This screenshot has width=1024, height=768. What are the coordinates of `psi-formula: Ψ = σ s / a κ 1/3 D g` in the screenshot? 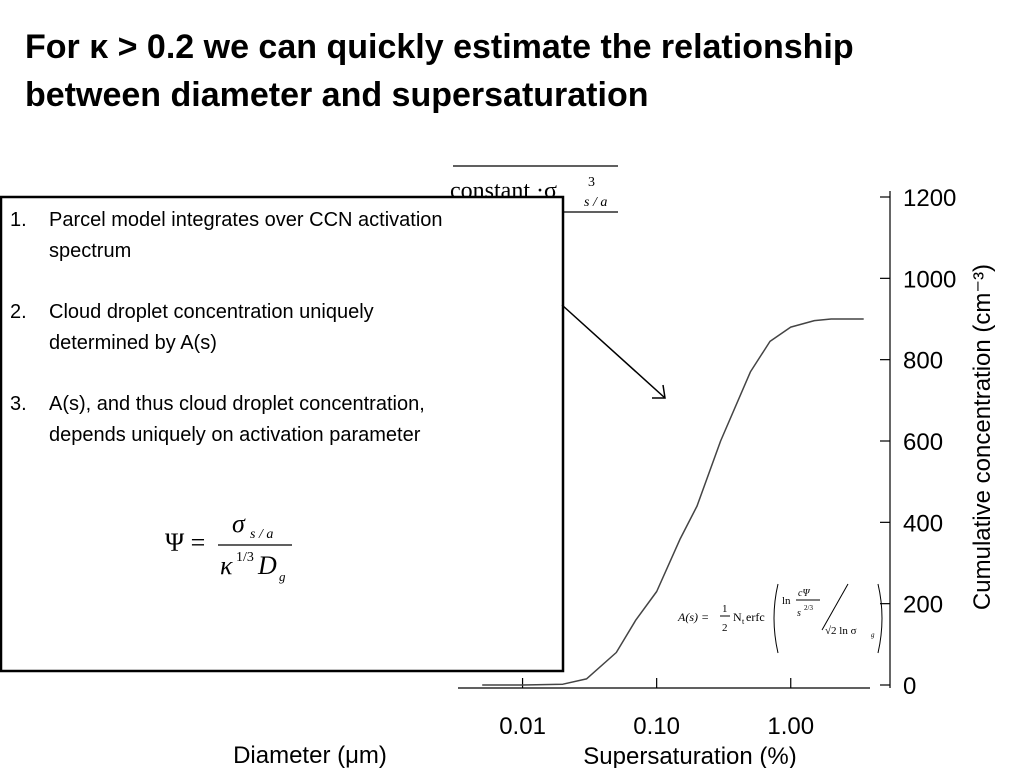 It's located at (228, 546).